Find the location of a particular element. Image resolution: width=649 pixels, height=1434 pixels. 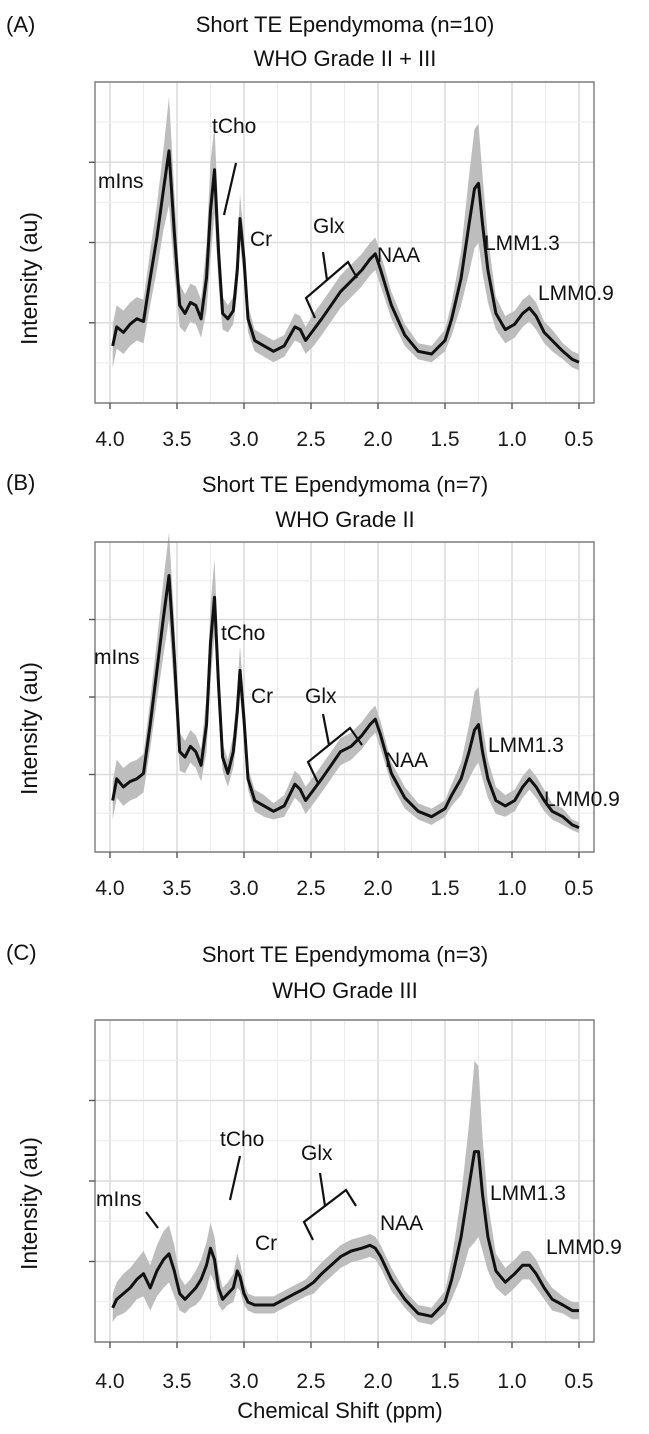

panel-a-annotation-cr: Cr is located at coordinates (261, 239).